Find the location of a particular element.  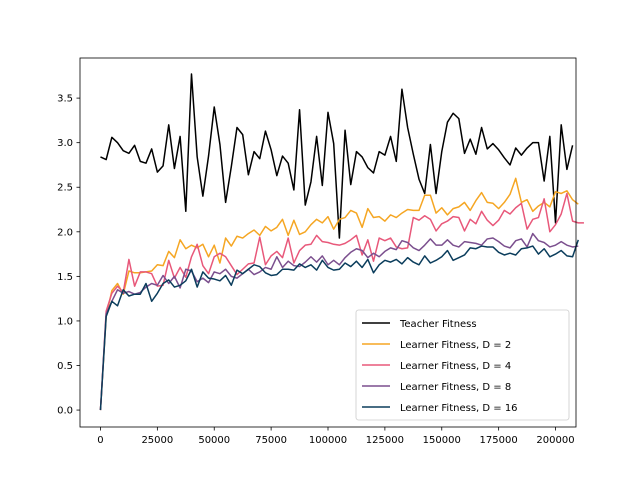

x-tick-label: 150000 is located at coordinates (442, 440).